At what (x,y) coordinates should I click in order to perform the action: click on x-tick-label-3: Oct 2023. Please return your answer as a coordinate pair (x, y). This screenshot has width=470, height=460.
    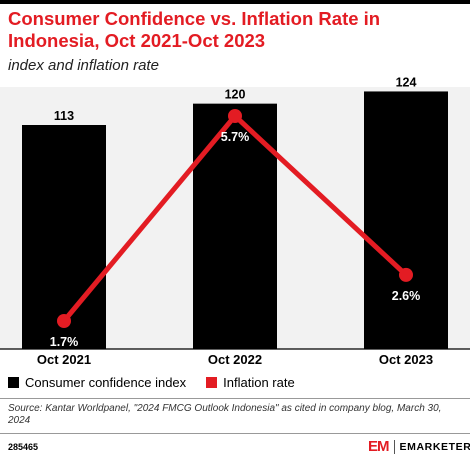
    Looking at the image, I should click on (406, 359).